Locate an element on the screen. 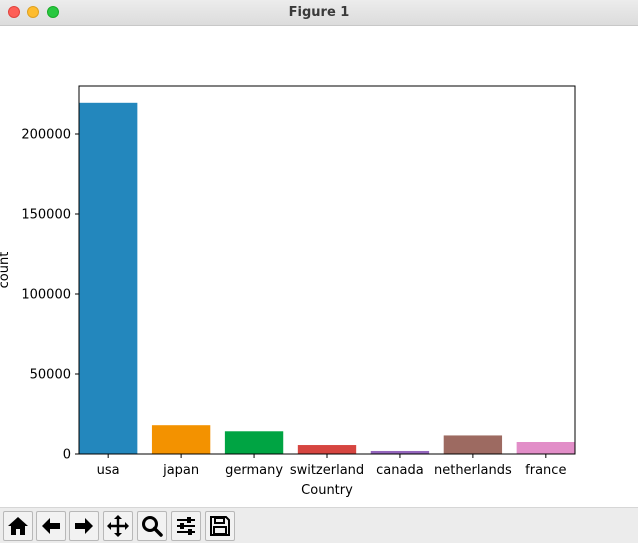 The height and width of the screenshot is (543, 638). zoom-button is located at coordinates (152, 526).